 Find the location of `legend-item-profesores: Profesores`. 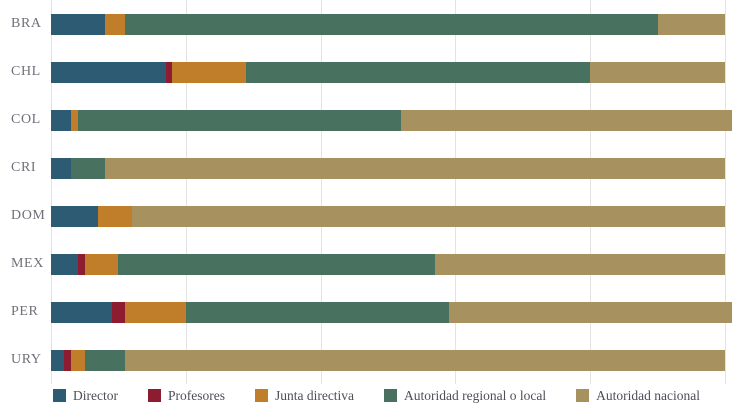

legend-item-profesores: Profesores is located at coordinates (186, 395).